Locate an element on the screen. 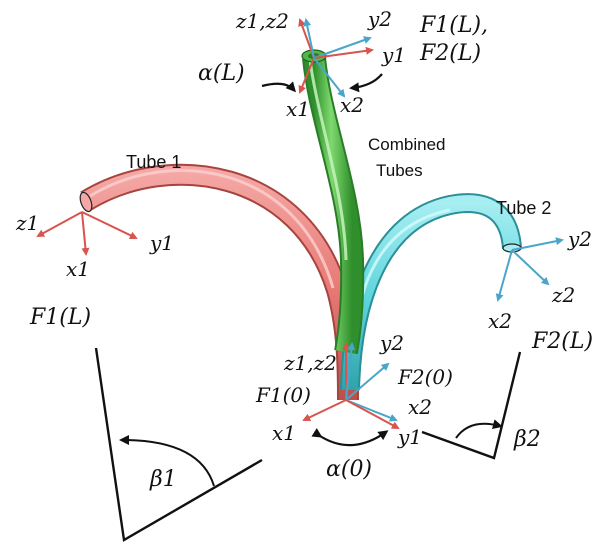 This screenshot has width=601, height=555. tip-y1-label: y1 is located at coordinates (393, 55).